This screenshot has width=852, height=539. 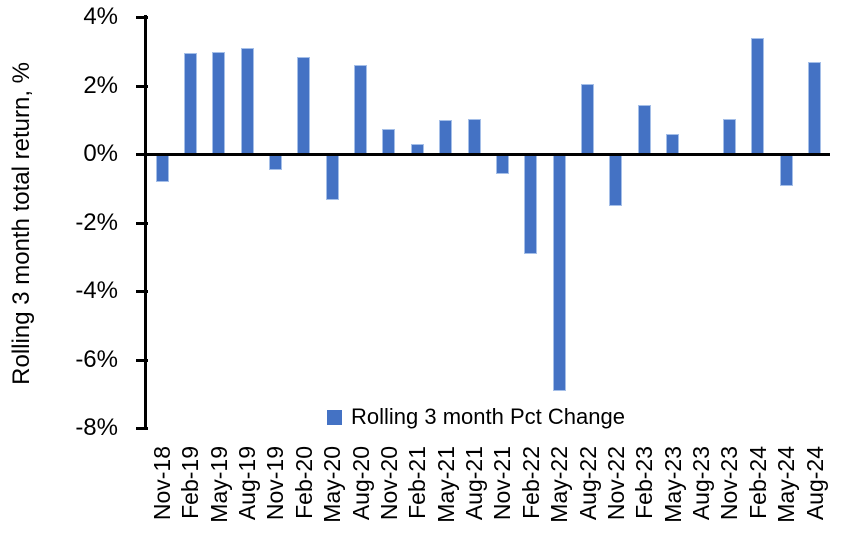 What do you see at coordinates (190, 482) in the screenshot?
I see `x-tick-label: Feb-19` at bounding box center [190, 482].